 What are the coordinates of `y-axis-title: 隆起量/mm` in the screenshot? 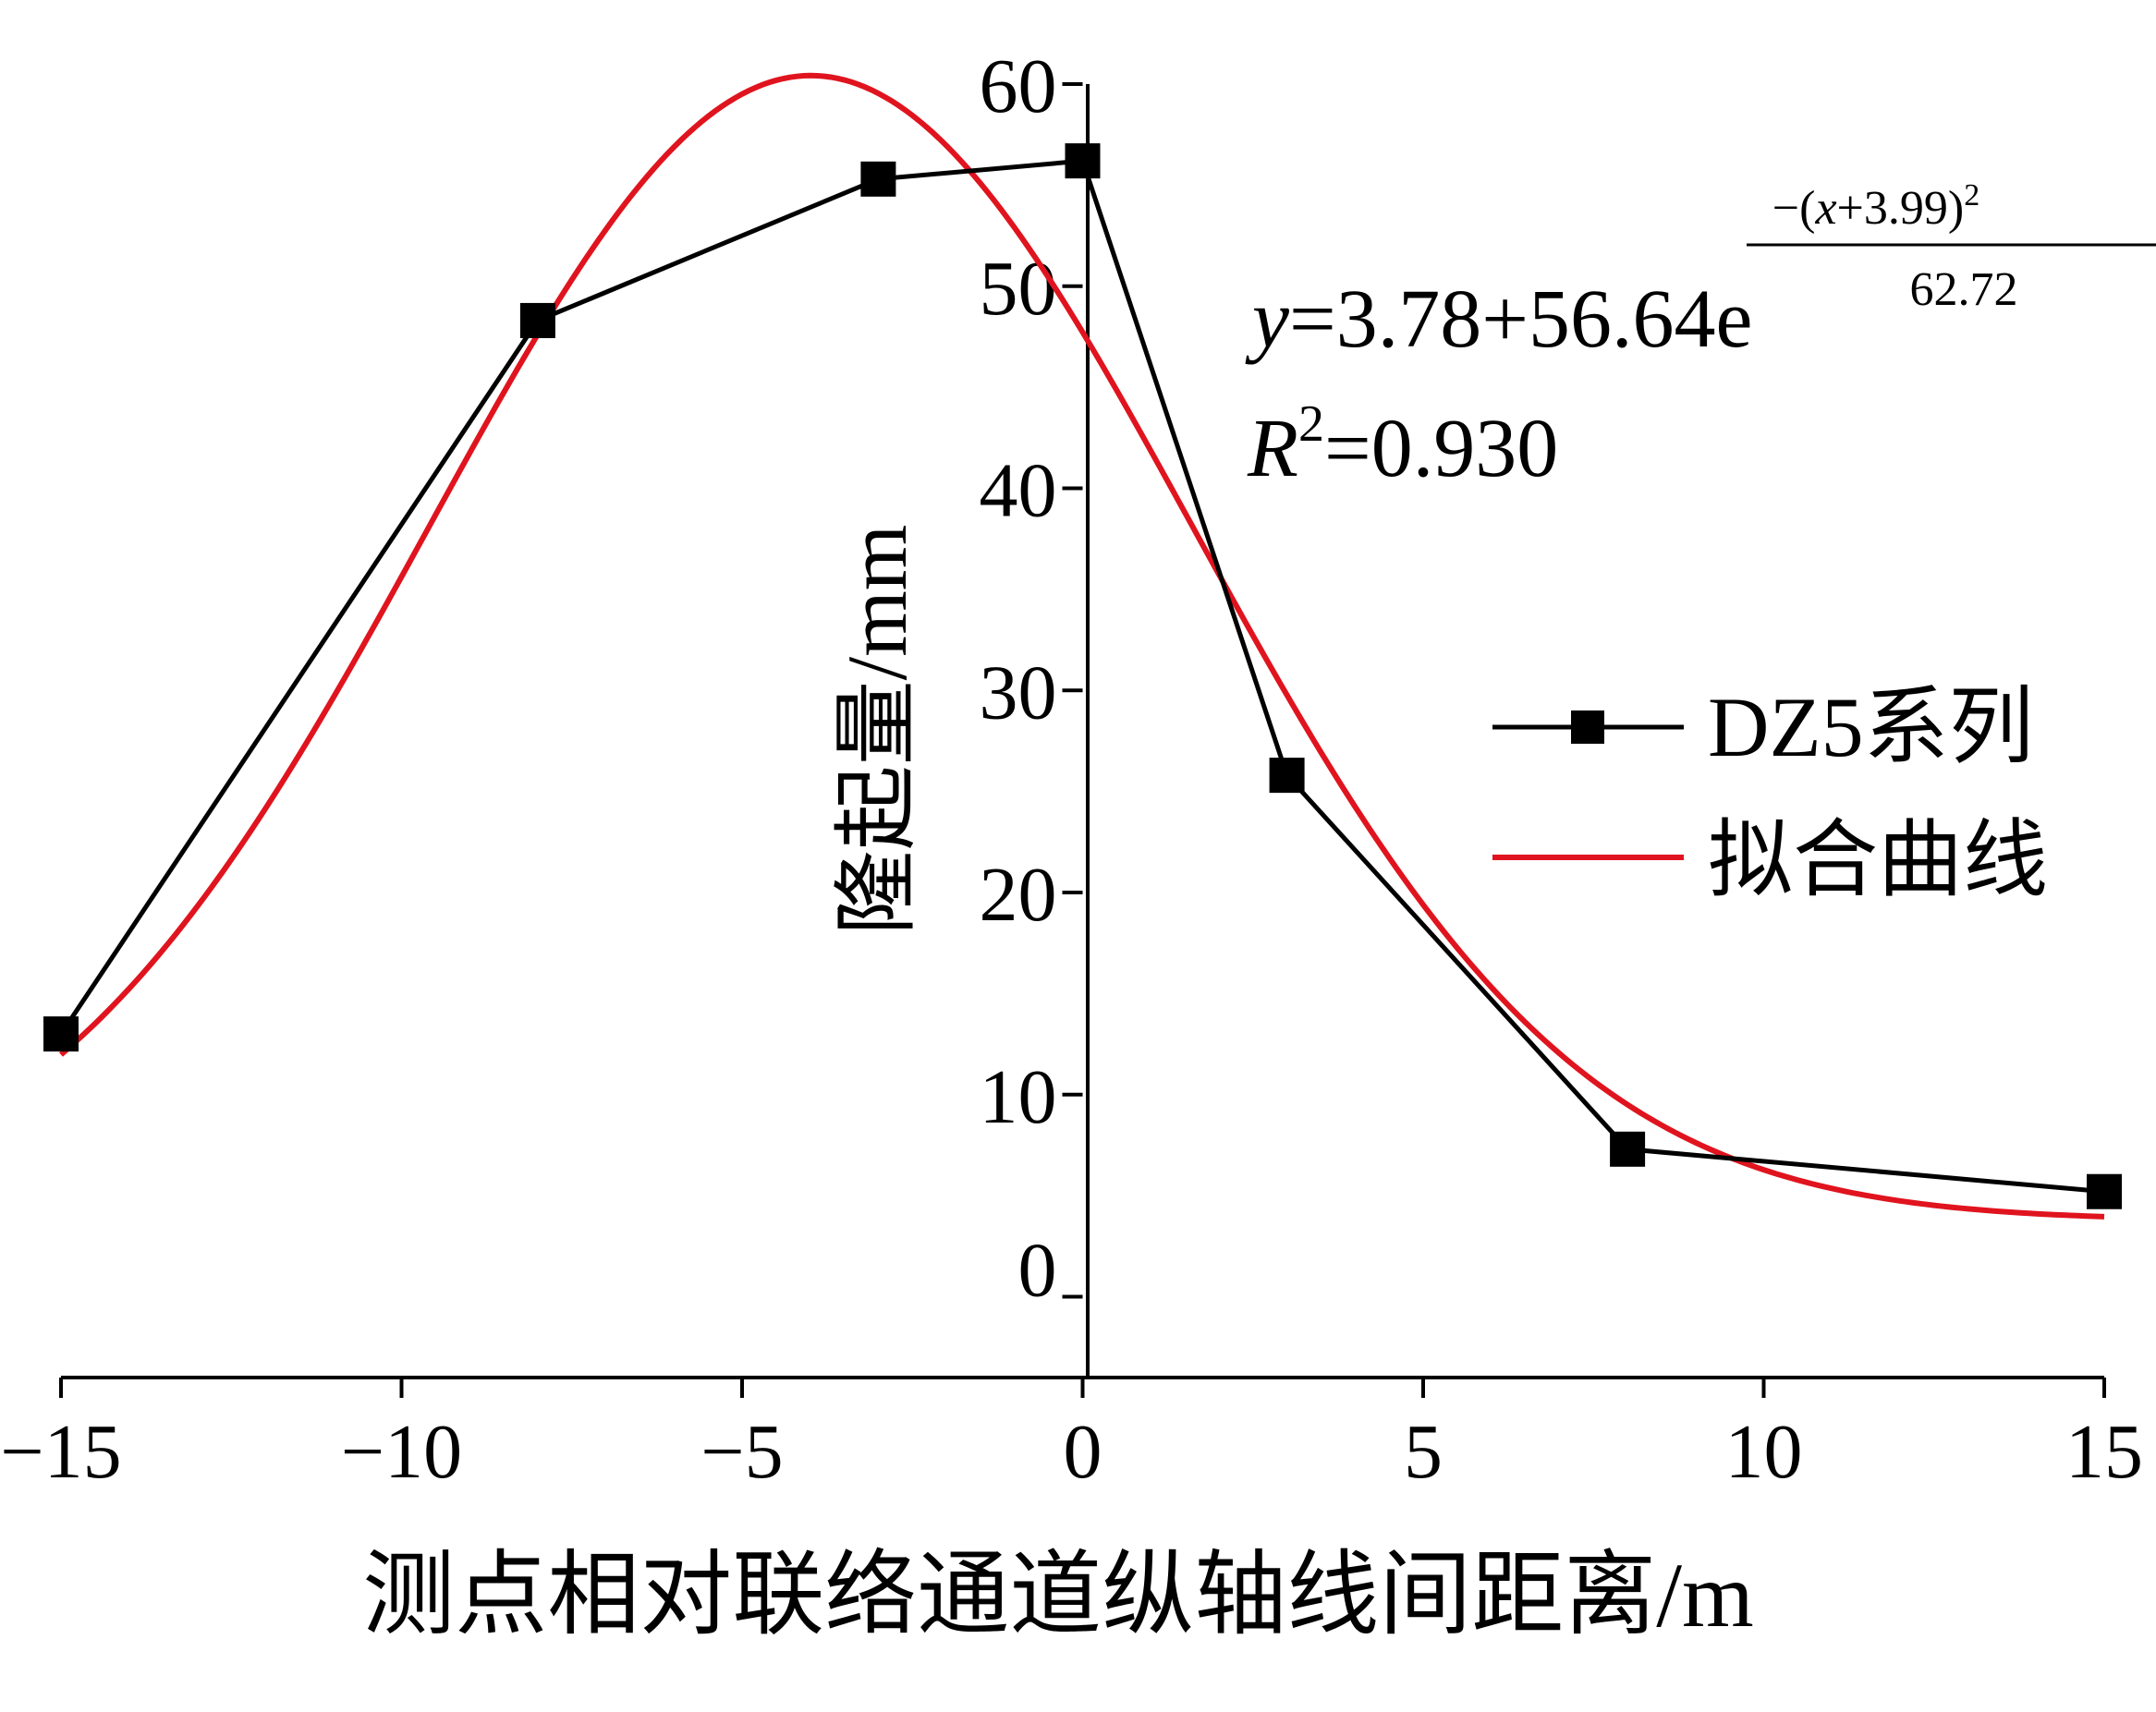 It's located at (877, 730).